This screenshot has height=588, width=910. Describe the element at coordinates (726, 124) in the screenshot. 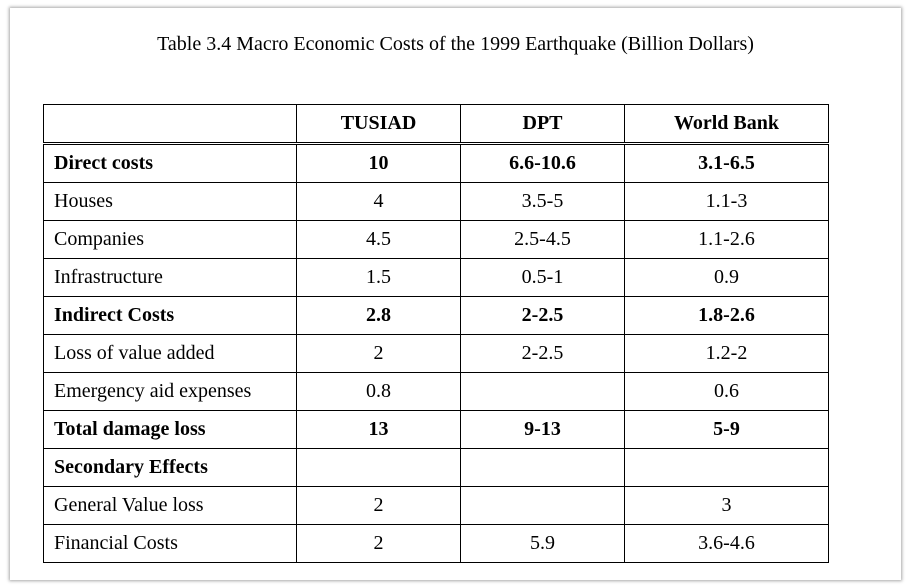

I see `header-cell-world-bank: World Bank` at that location.